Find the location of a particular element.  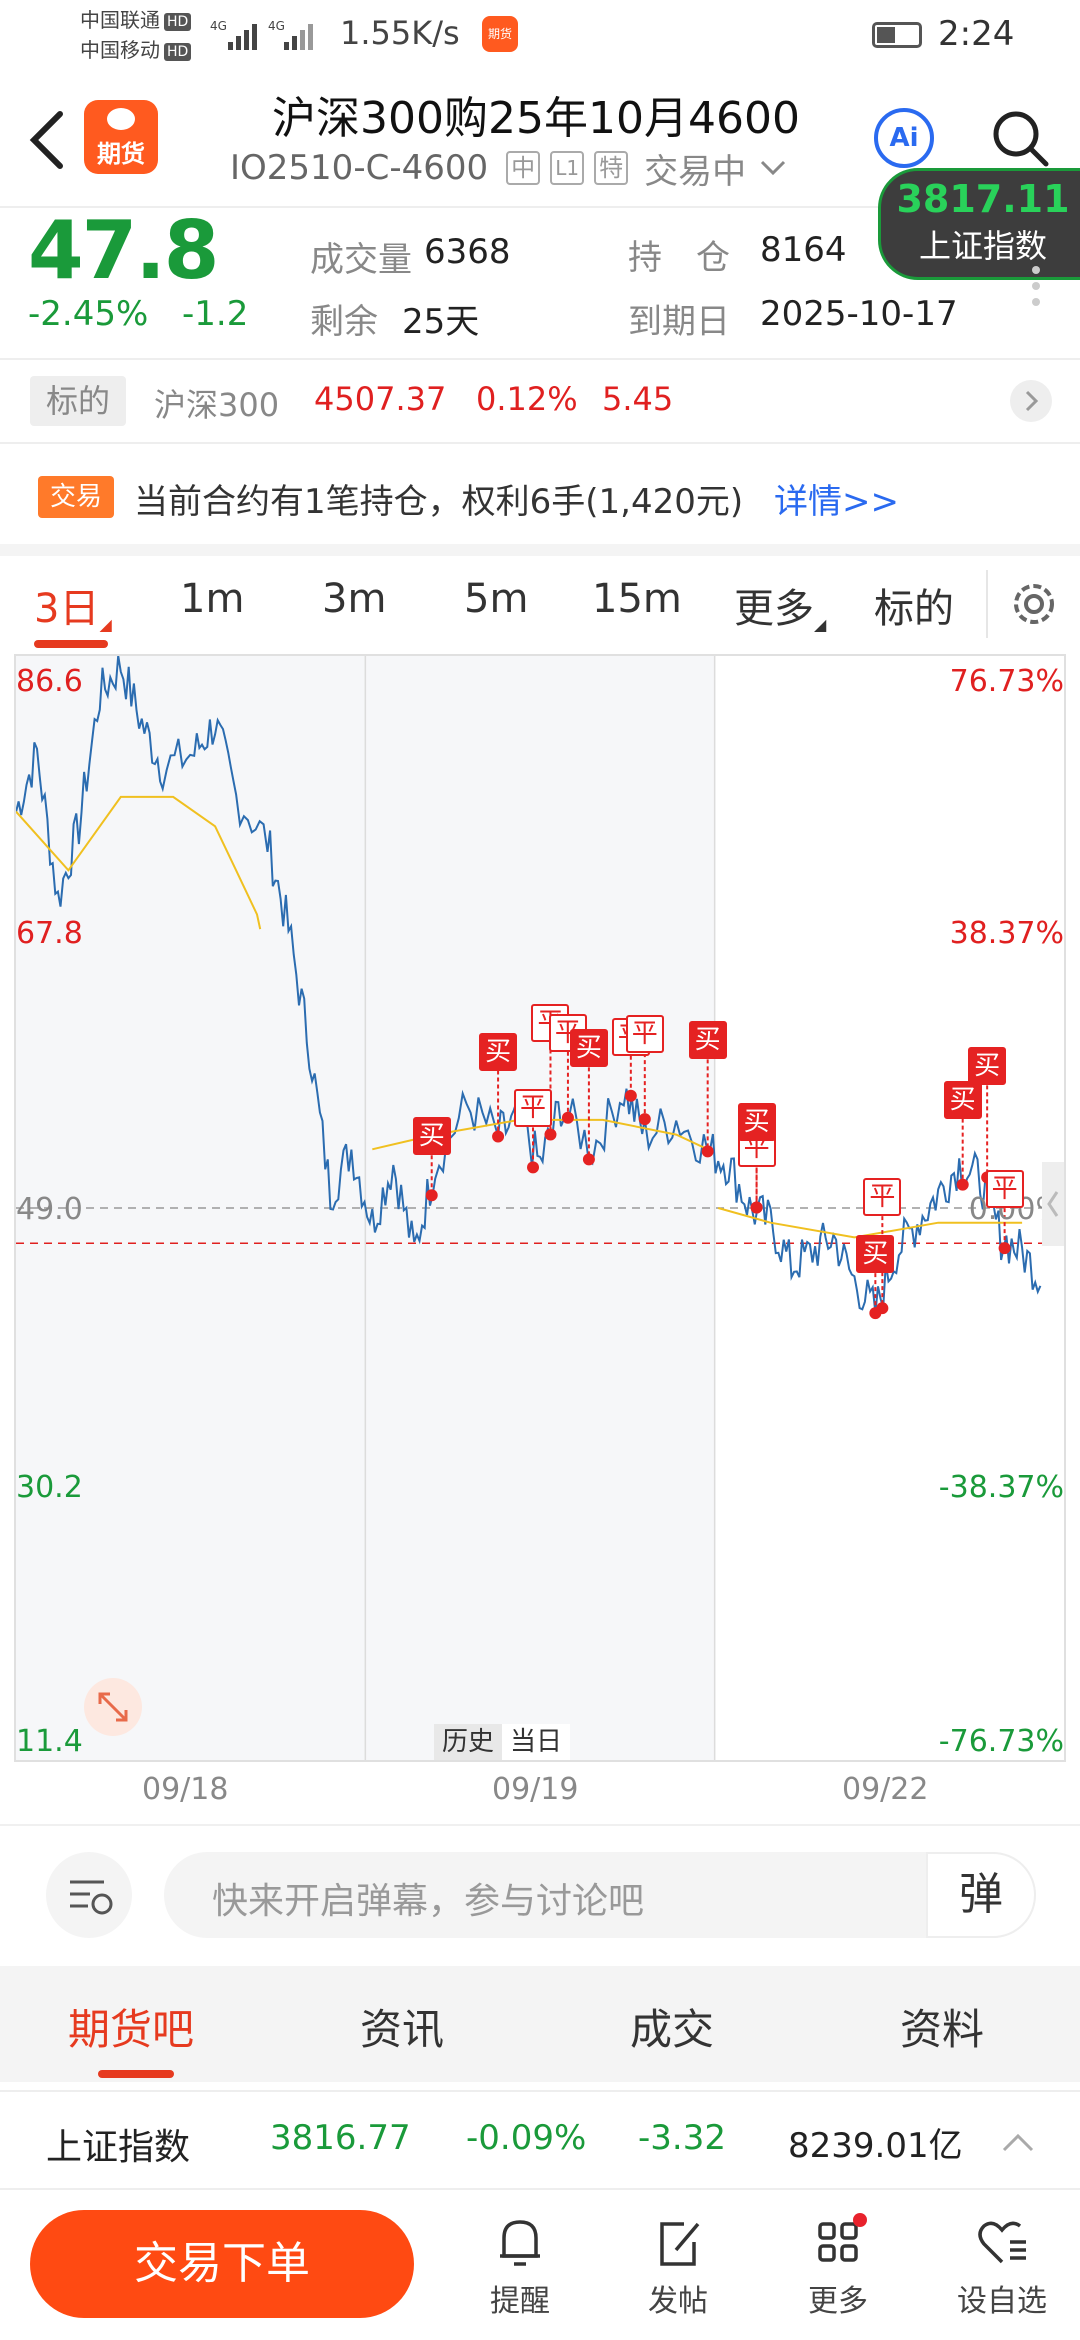

index-value: 3816.77 is located at coordinates (340, 2138).